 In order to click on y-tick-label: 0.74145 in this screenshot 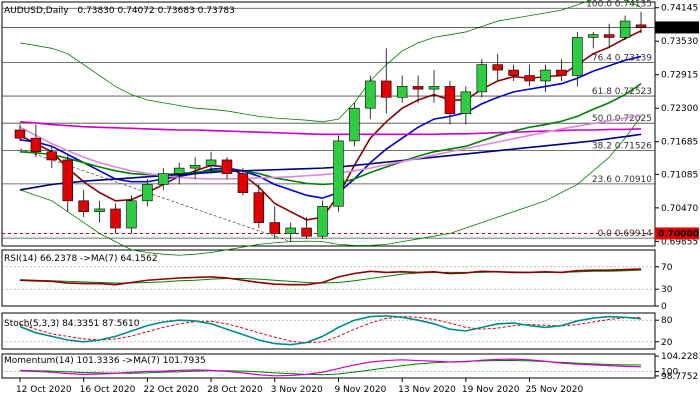, I will do `click(679, 9)`.